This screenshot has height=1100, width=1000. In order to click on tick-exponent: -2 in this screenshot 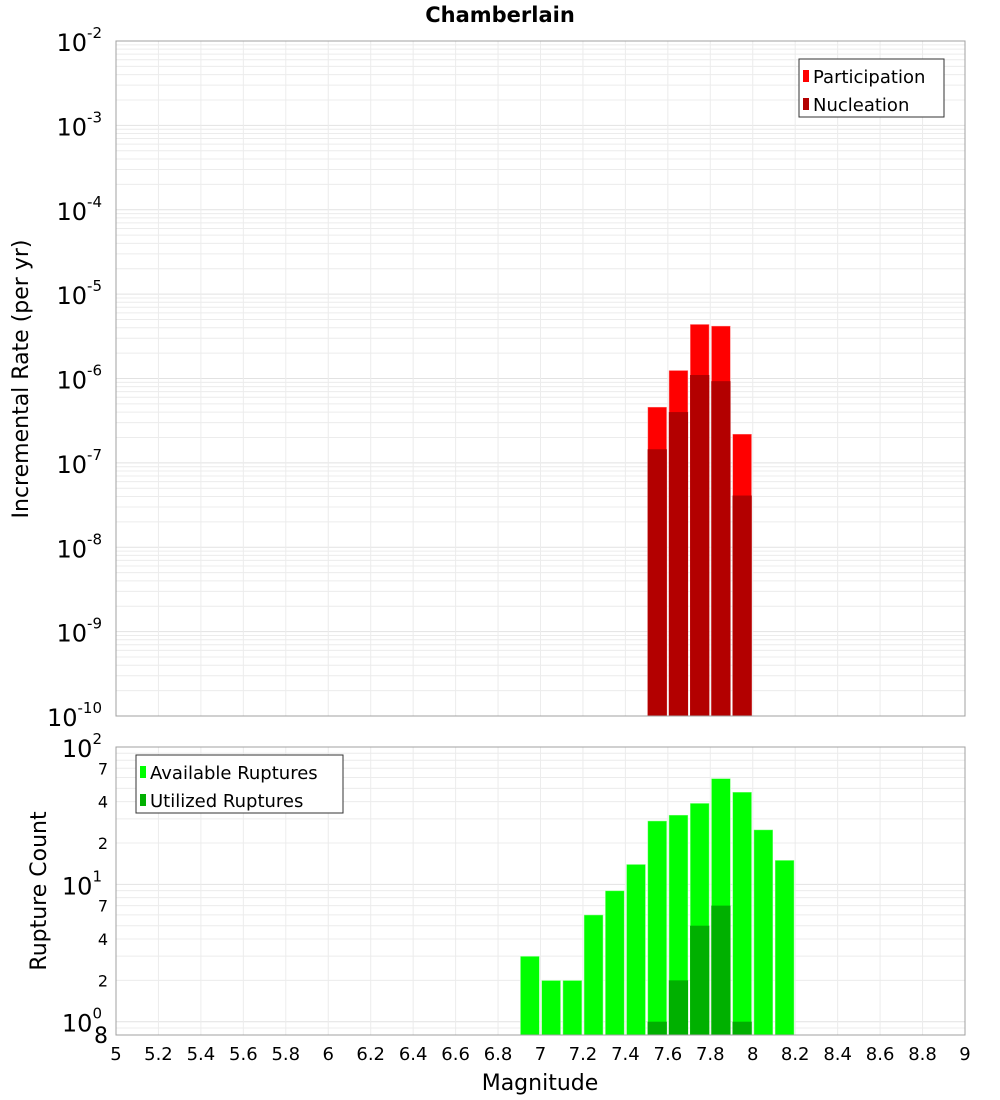, I will do `click(94, 33)`.